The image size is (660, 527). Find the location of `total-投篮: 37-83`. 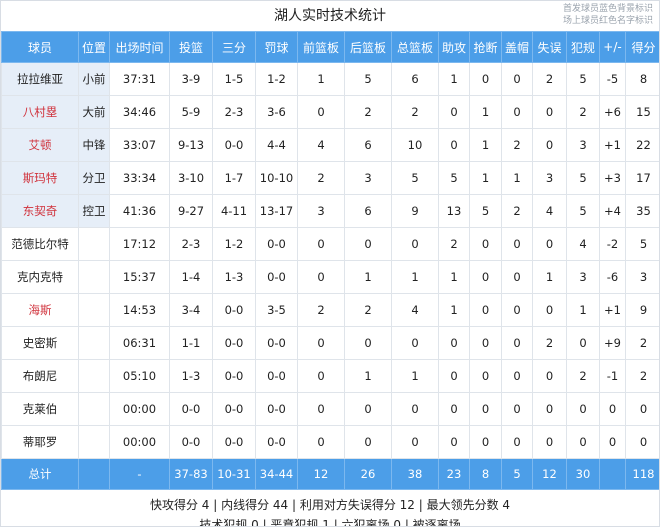

total-投篮: 37-83 is located at coordinates (191, 474).